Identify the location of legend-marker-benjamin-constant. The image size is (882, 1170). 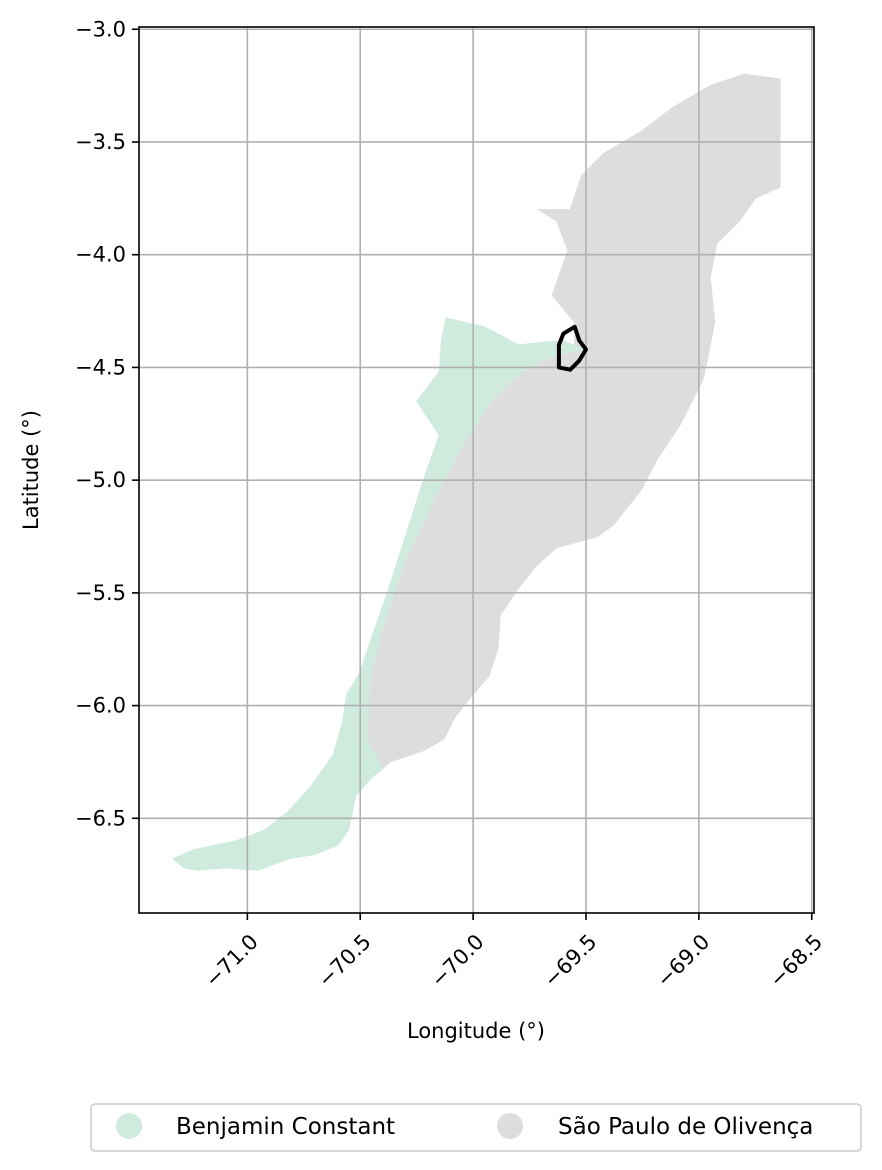
(129, 1126).